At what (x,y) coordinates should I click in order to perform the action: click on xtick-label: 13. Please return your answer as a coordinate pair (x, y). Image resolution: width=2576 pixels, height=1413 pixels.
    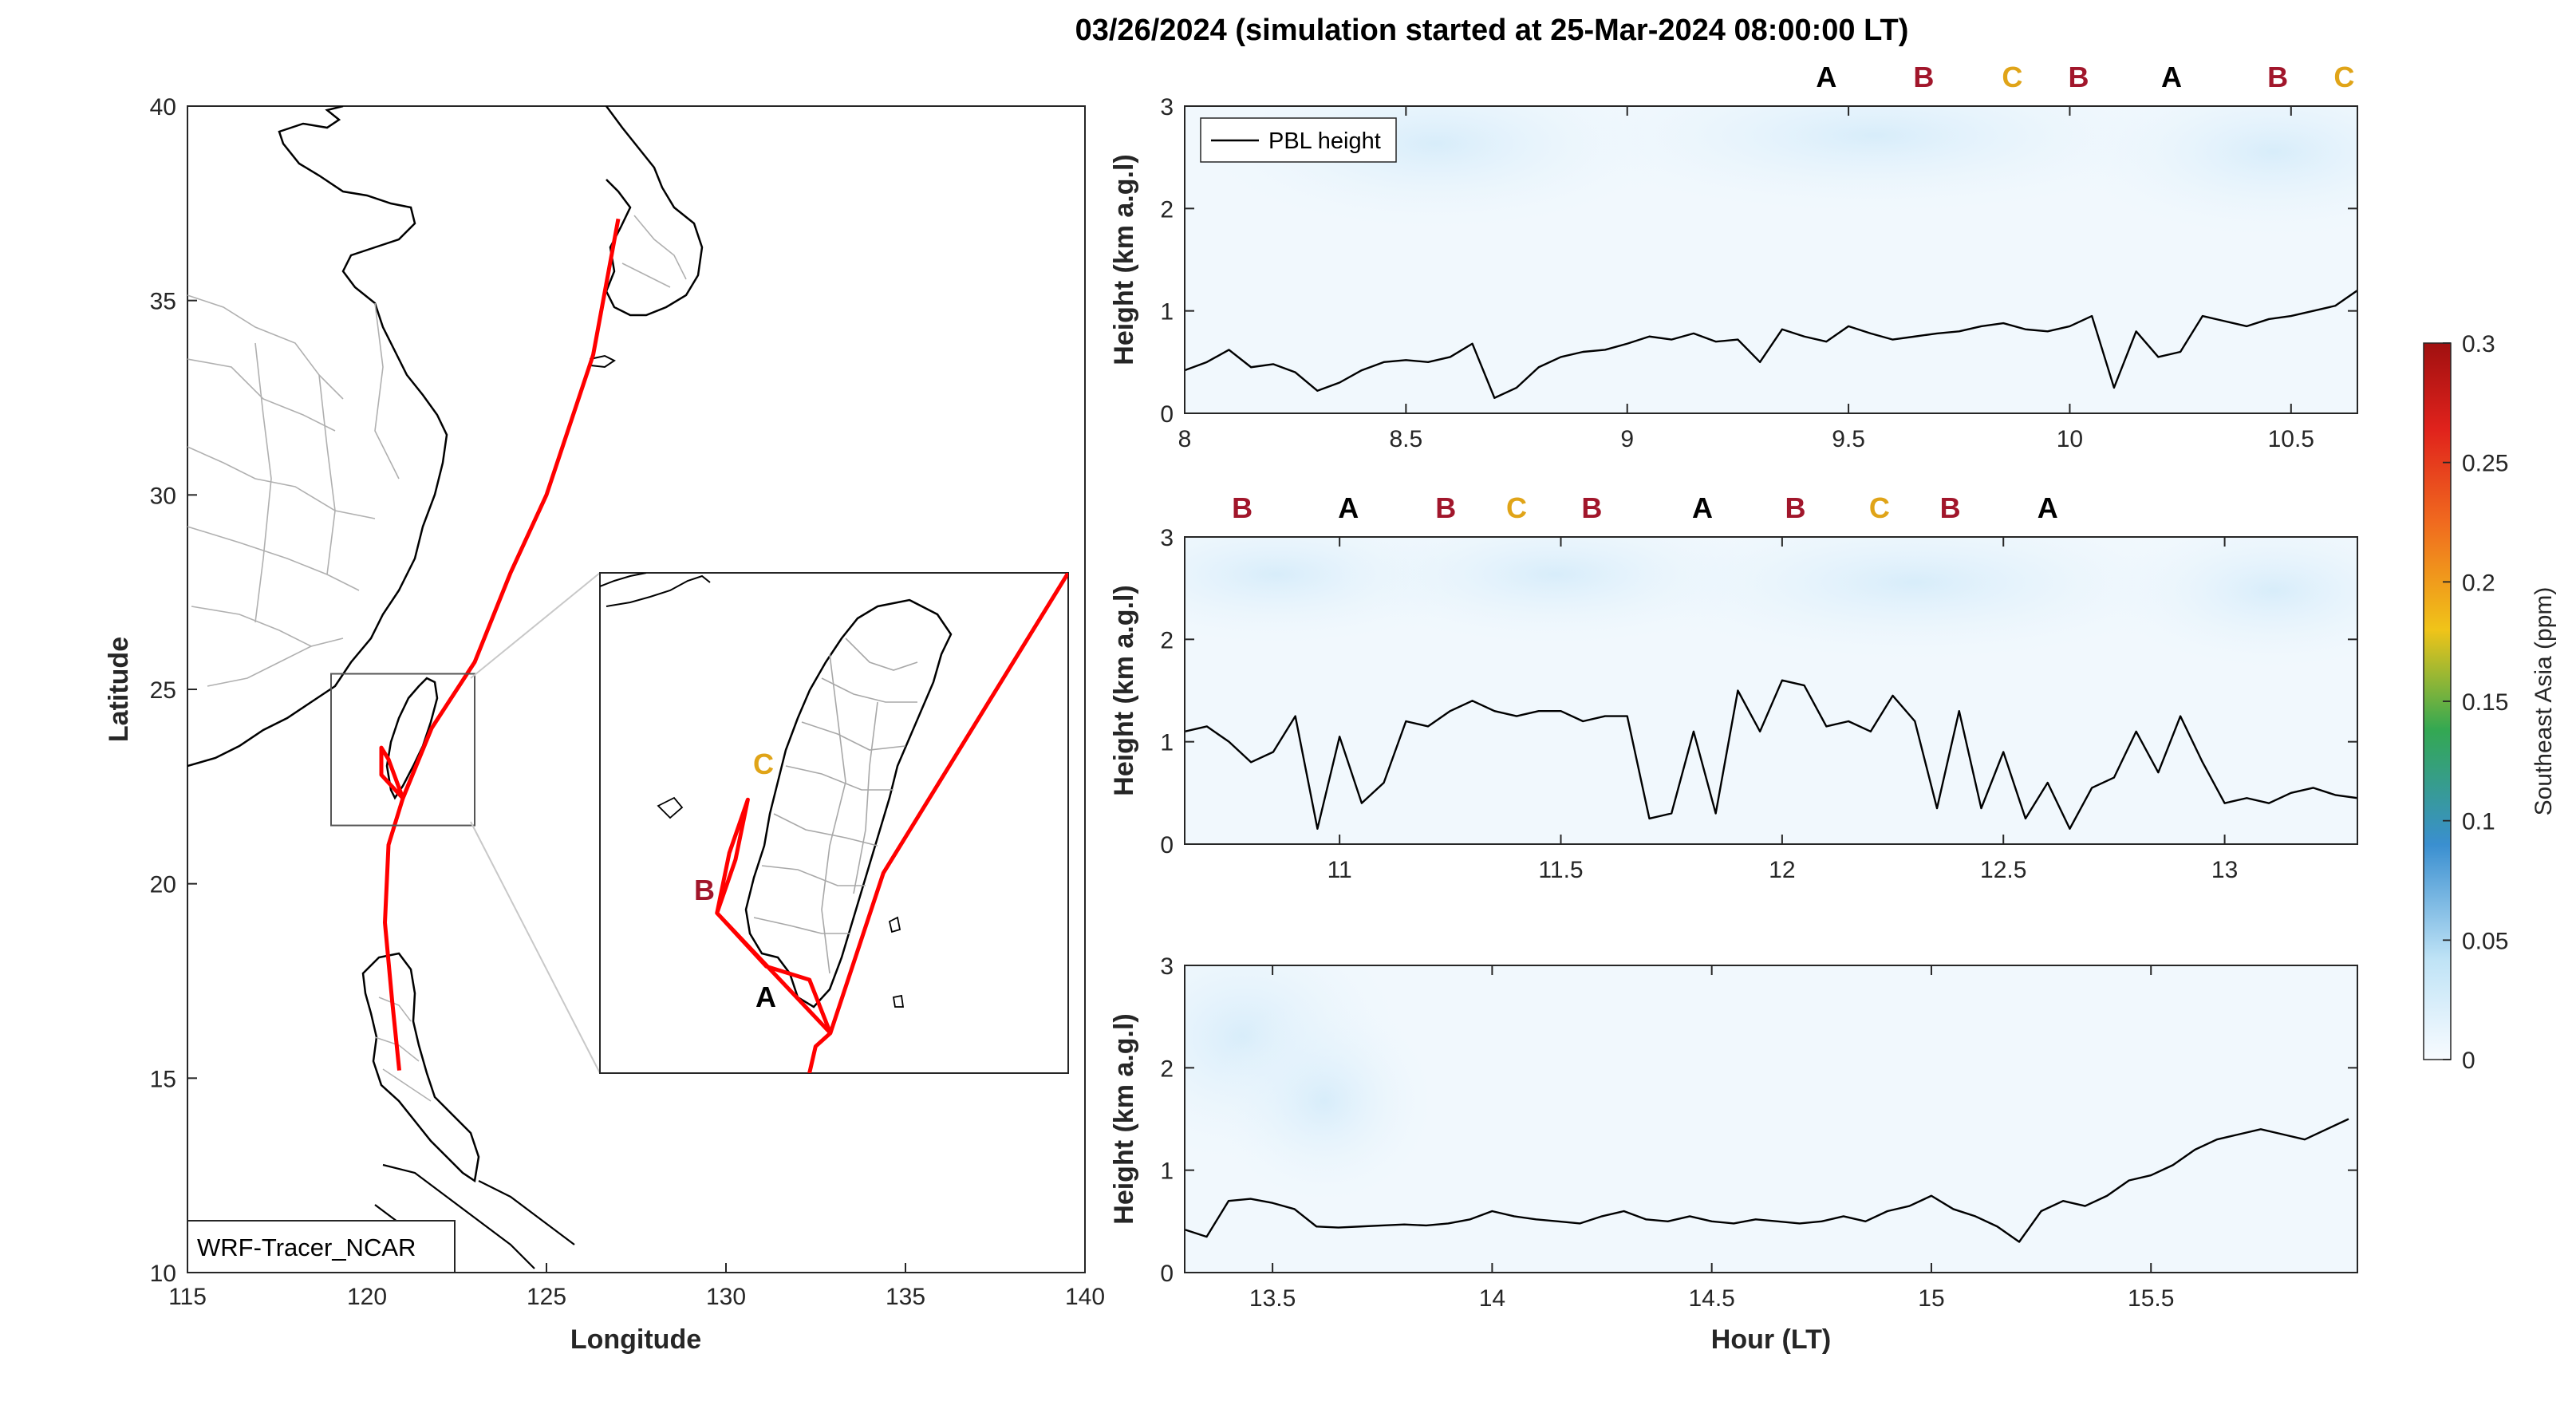
    Looking at the image, I should click on (2224, 870).